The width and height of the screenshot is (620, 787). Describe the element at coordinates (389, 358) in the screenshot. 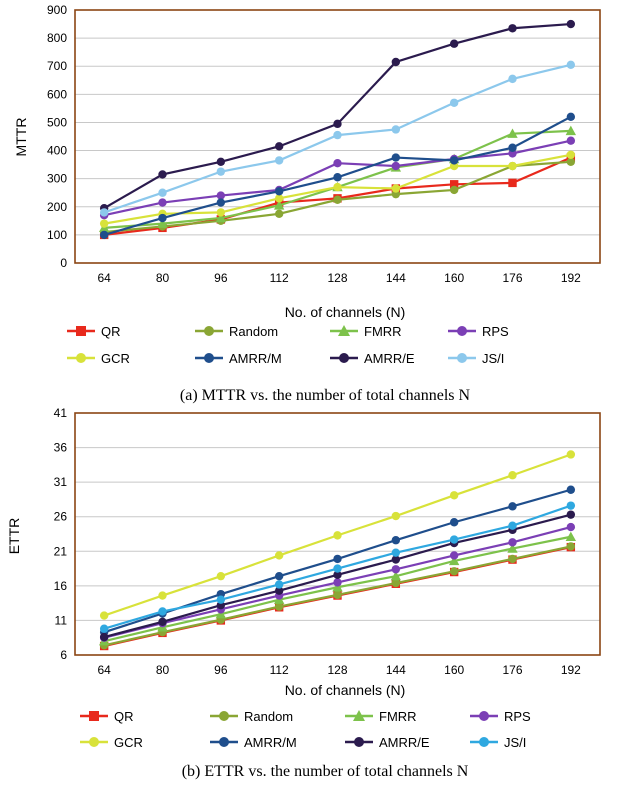

I see `legend-label: AMRR/E` at that location.